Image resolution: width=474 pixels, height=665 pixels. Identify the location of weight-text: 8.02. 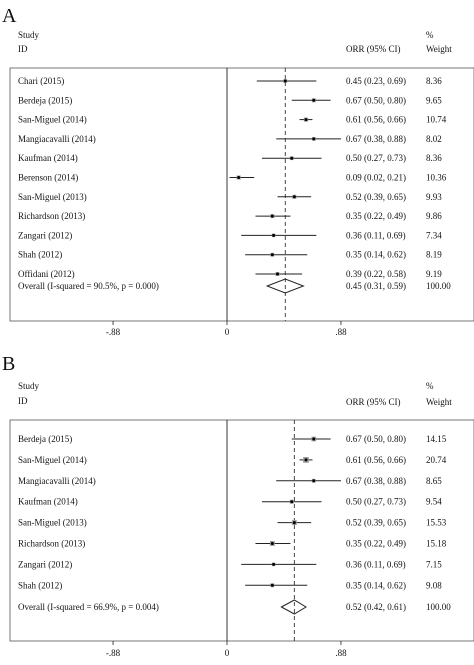
(434, 139).